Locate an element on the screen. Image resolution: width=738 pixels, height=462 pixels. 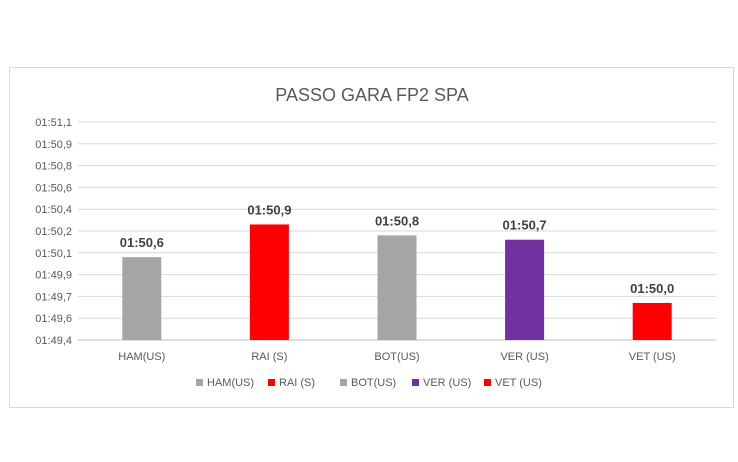
x-axis-categories: HAM(US) RAI (S) BOT(US) VER (US) VET (US) is located at coordinates (396, 357).